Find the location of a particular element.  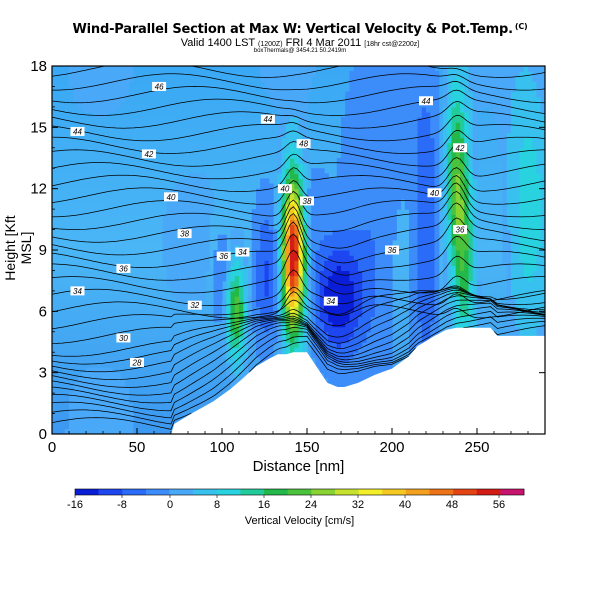

contour-label: 40 is located at coordinates (171, 197).